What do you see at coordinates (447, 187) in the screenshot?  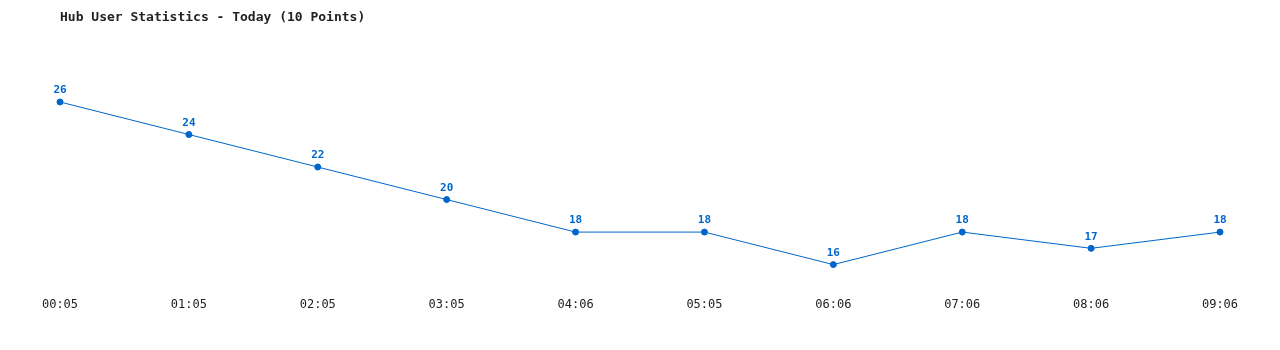 I see `data-label: 20` at bounding box center [447, 187].